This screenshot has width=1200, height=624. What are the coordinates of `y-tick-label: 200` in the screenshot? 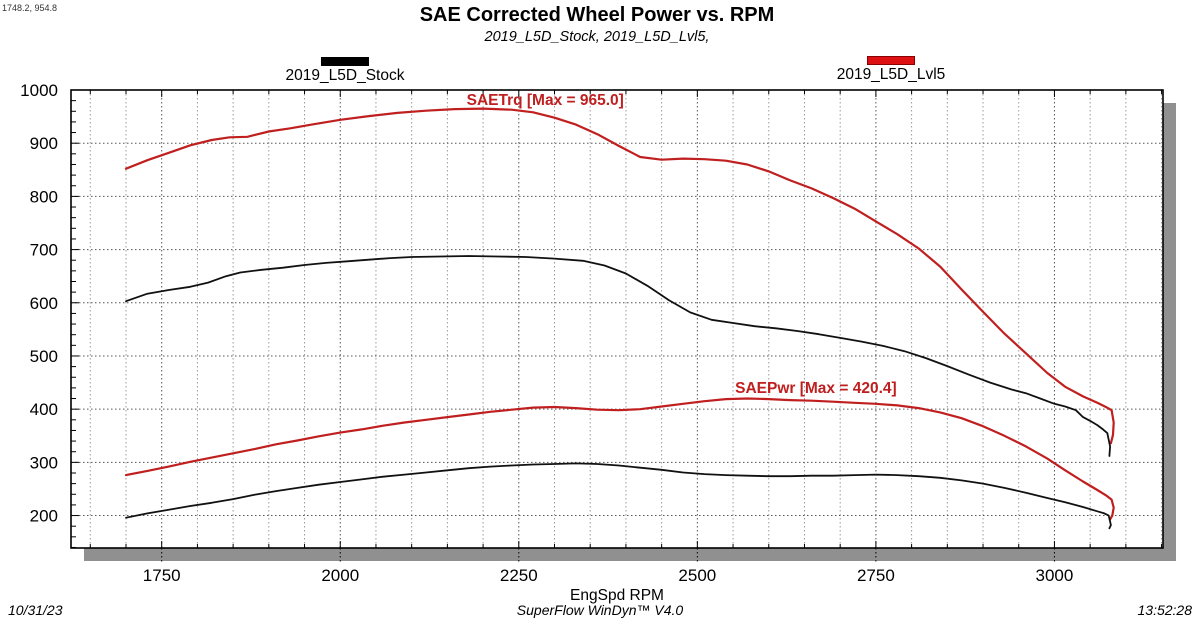 It's located at (44, 516).